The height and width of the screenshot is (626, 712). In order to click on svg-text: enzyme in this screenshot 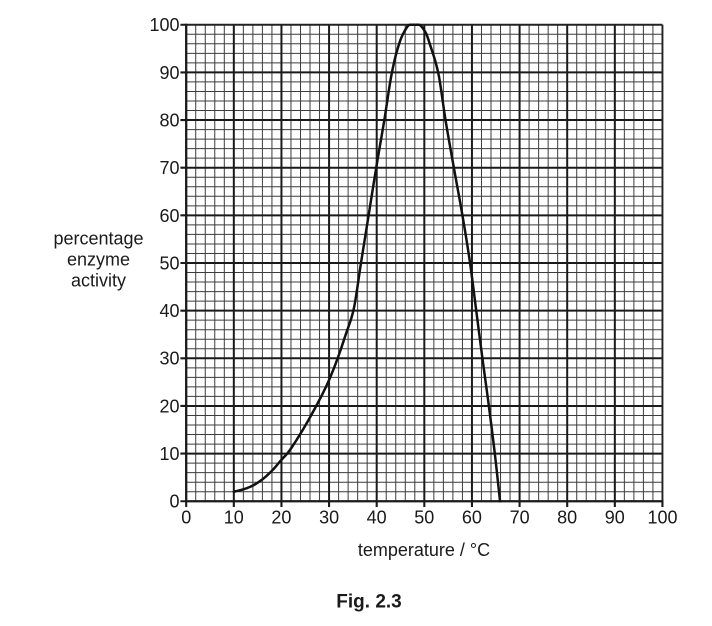, I will do `click(98, 260)`.